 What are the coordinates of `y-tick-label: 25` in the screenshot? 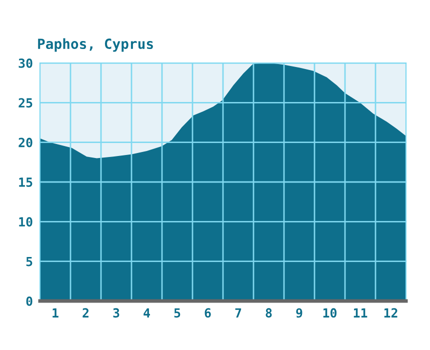 It's located at (25, 103).